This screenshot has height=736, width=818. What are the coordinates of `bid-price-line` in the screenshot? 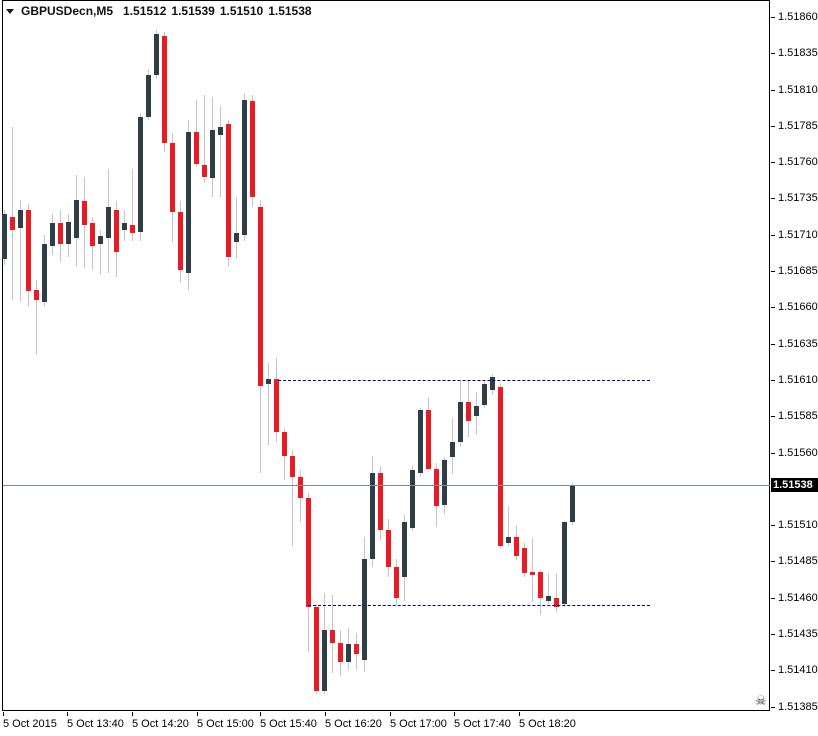 It's located at (386, 485).